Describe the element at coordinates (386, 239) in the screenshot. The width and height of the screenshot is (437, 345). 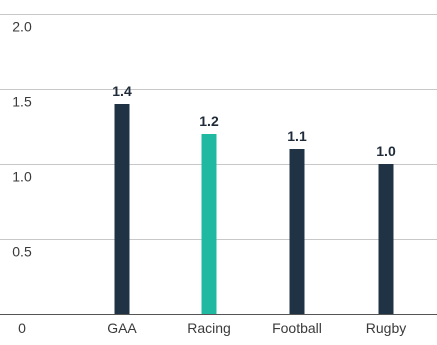
I see `bar-rugby` at that location.